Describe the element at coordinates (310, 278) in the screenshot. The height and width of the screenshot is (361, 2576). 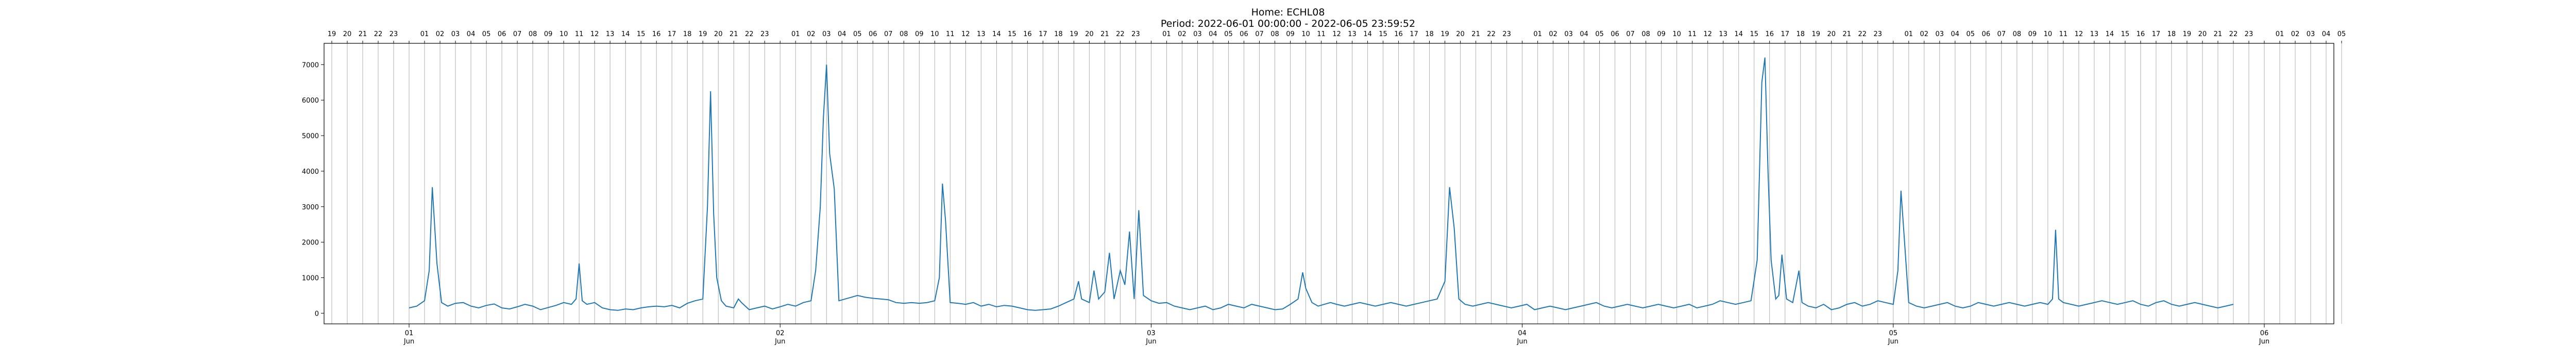
I see `y-tick-label: 1000` at that location.